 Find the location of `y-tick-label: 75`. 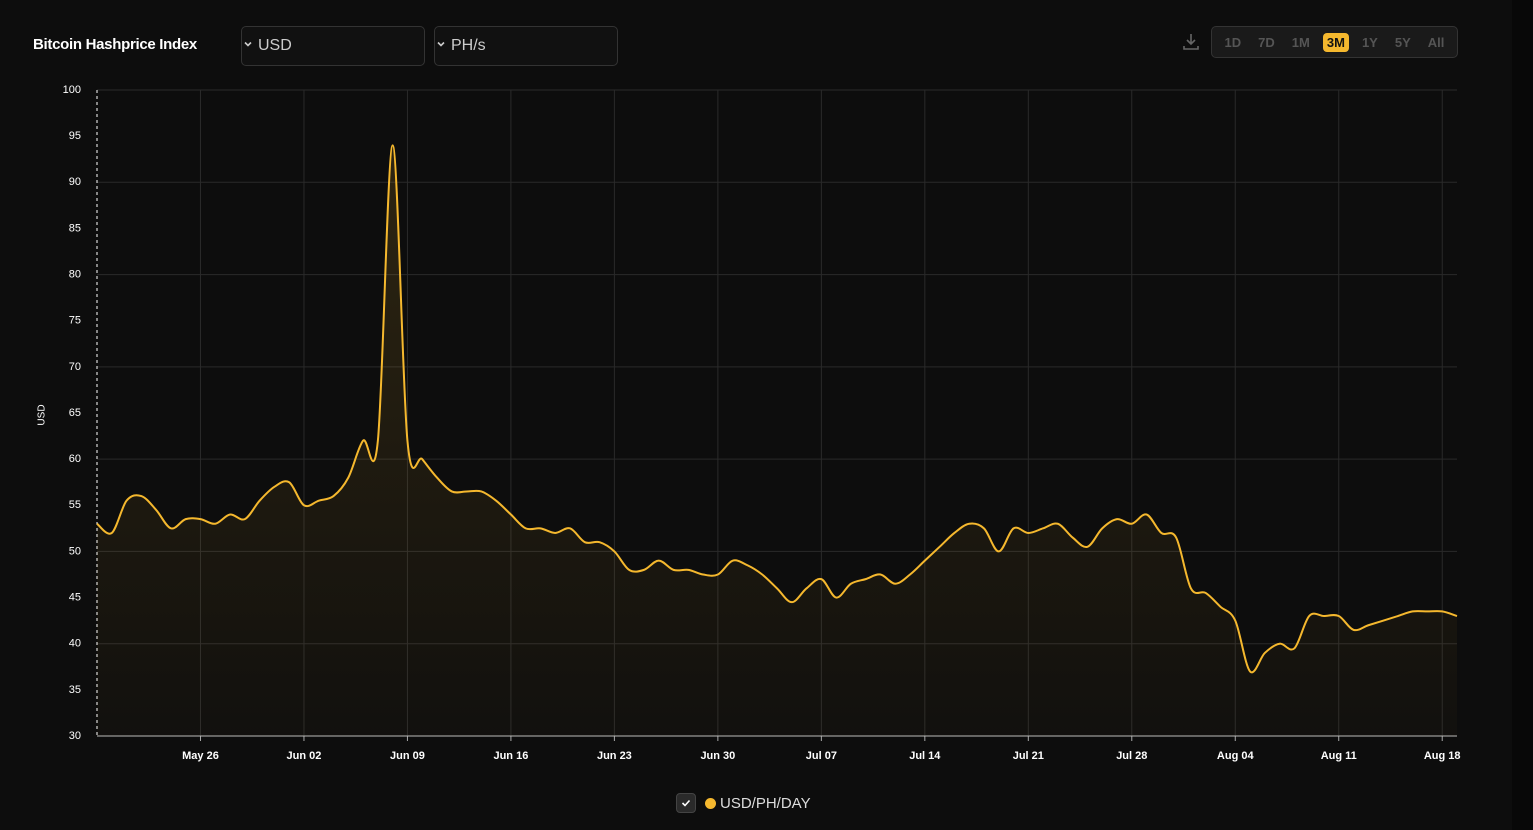

y-tick-label: 75 is located at coordinates (75, 321).